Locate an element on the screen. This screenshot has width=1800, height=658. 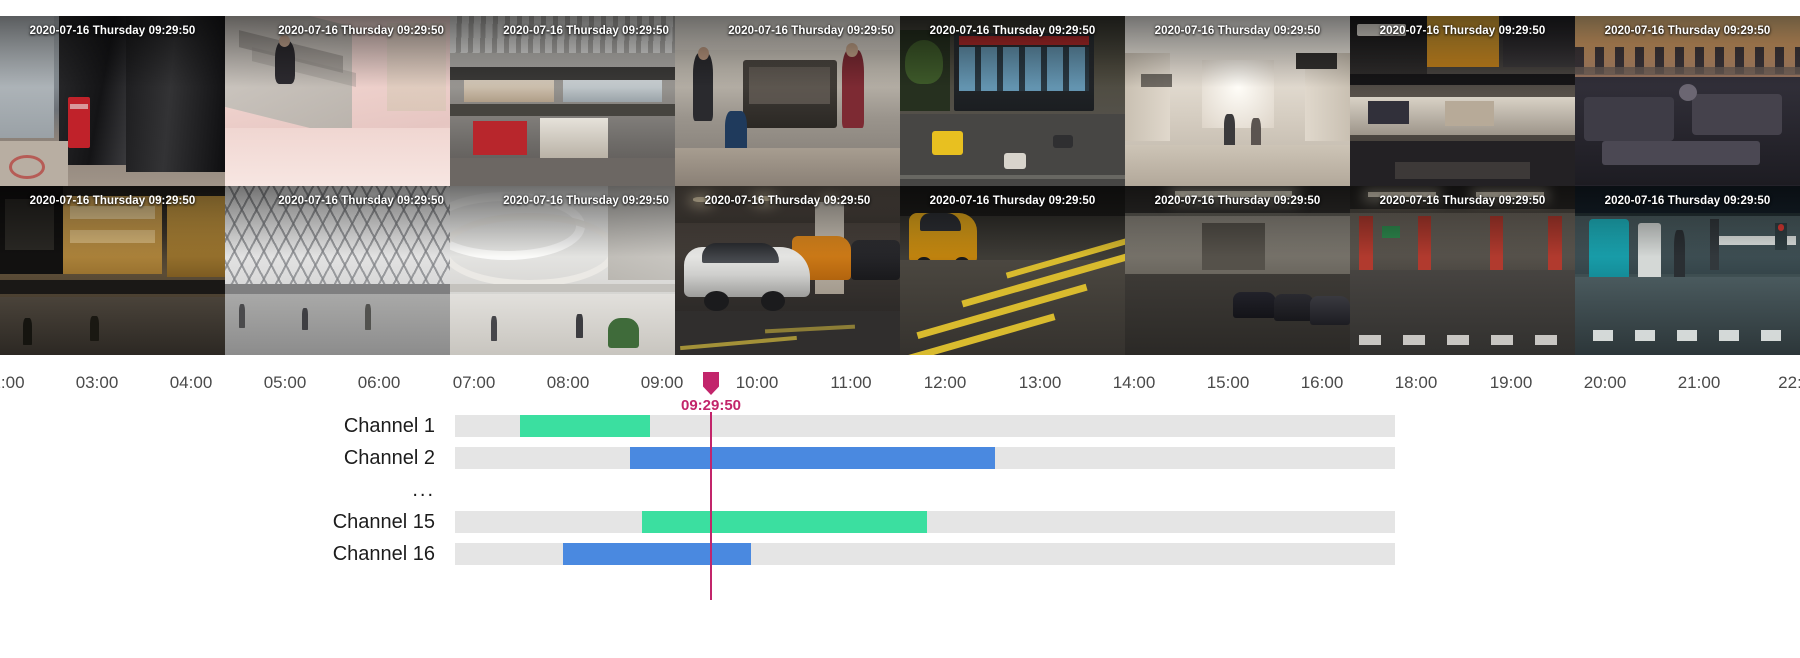
video-tile-1: 2020-07-16 Thursday 09:29:50 is located at coordinates (112, 101).